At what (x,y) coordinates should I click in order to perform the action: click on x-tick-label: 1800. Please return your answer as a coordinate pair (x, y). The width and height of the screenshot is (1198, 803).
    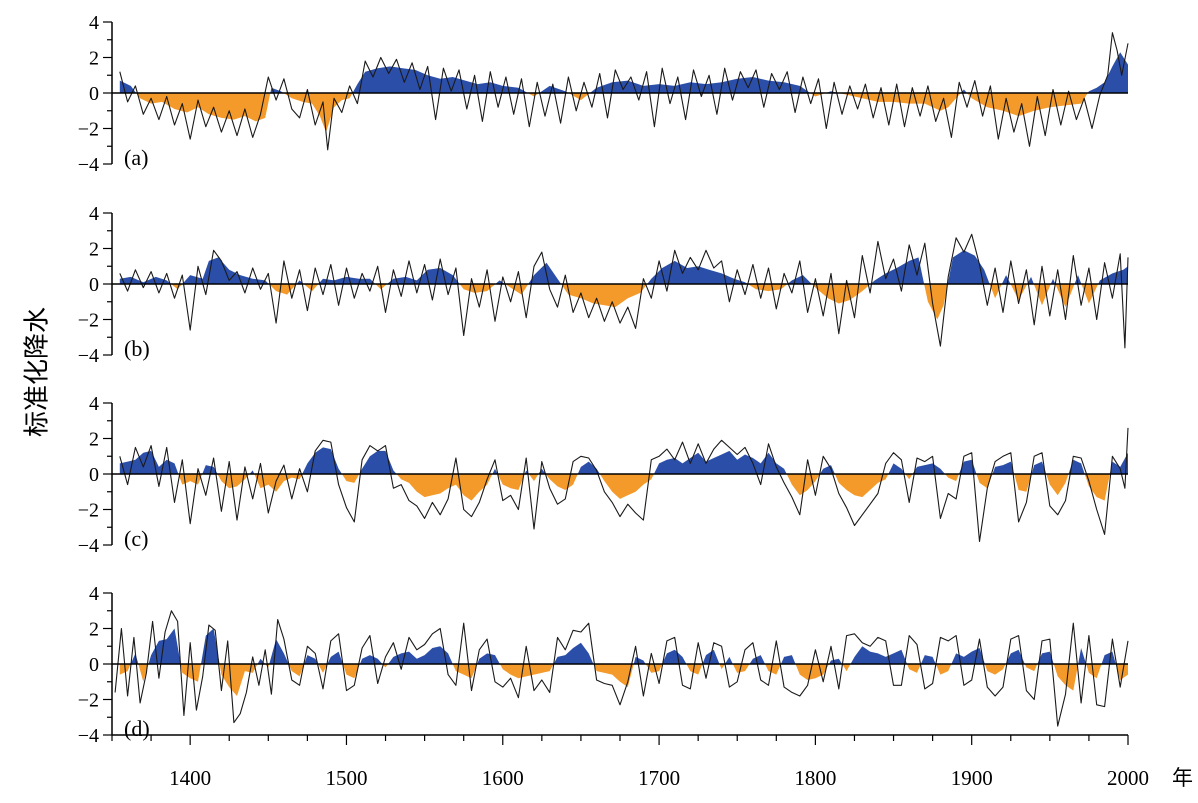
    Looking at the image, I should click on (815, 778).